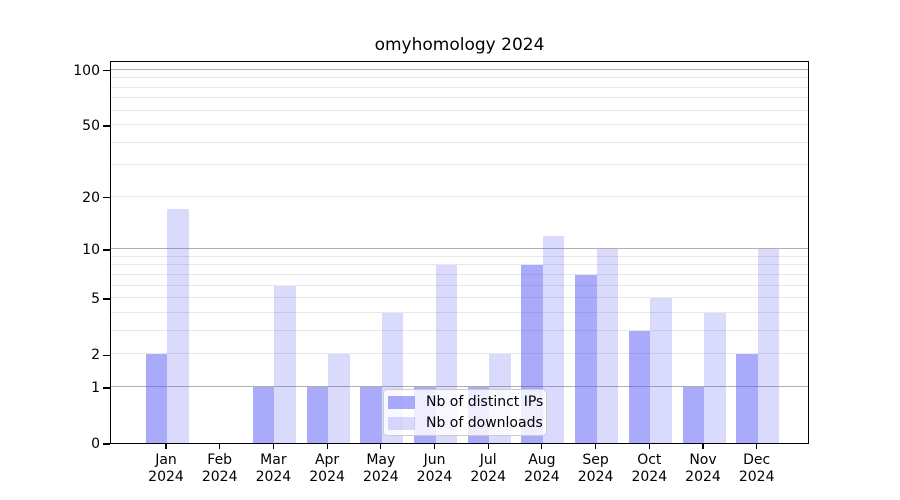  I want to click on bar-downloads-dec, so click(768, 346).